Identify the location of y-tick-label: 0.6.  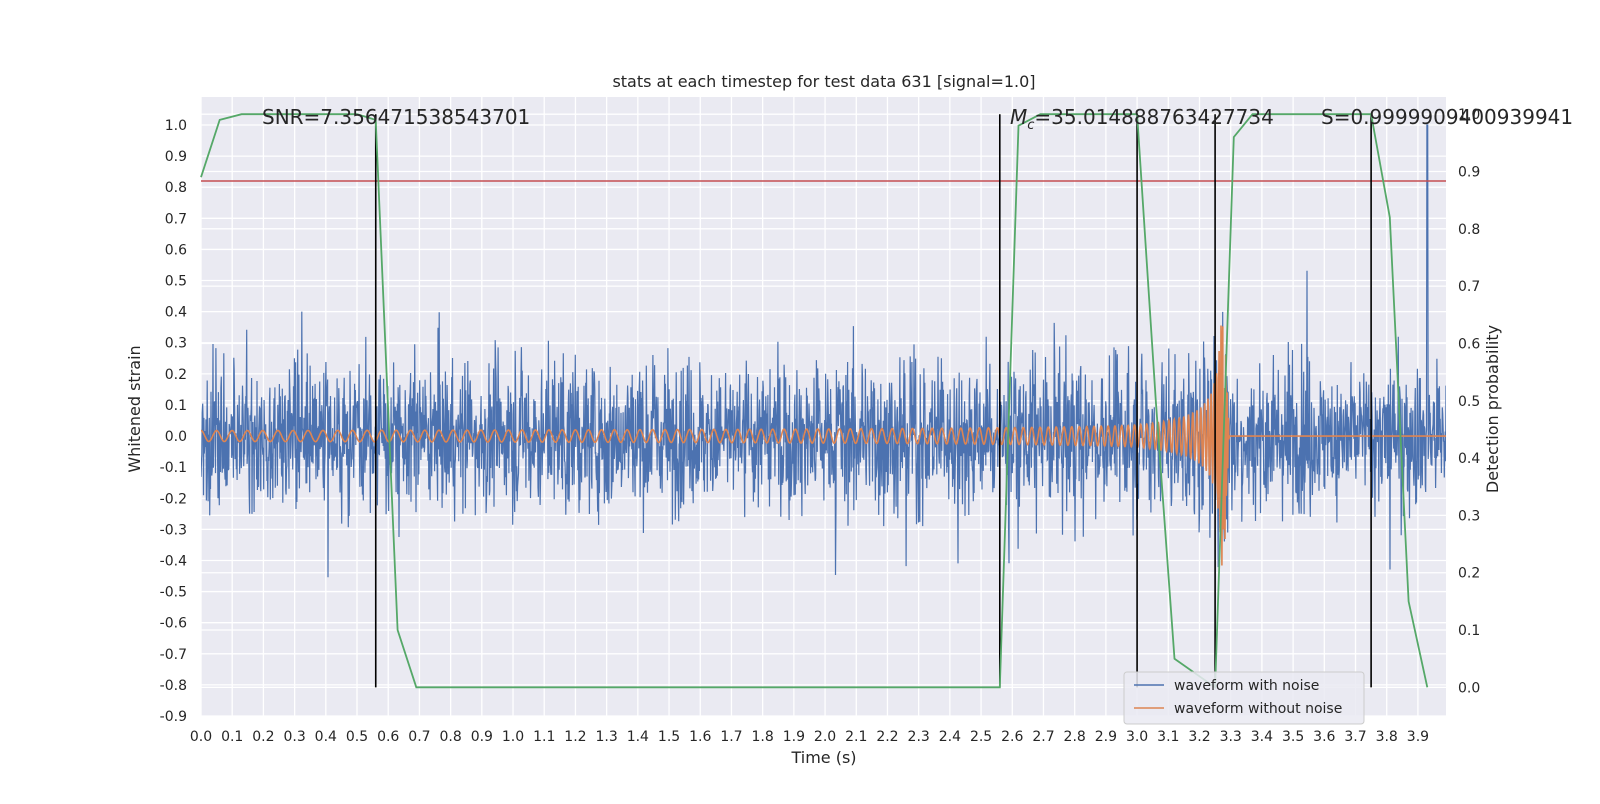
(176, 250).